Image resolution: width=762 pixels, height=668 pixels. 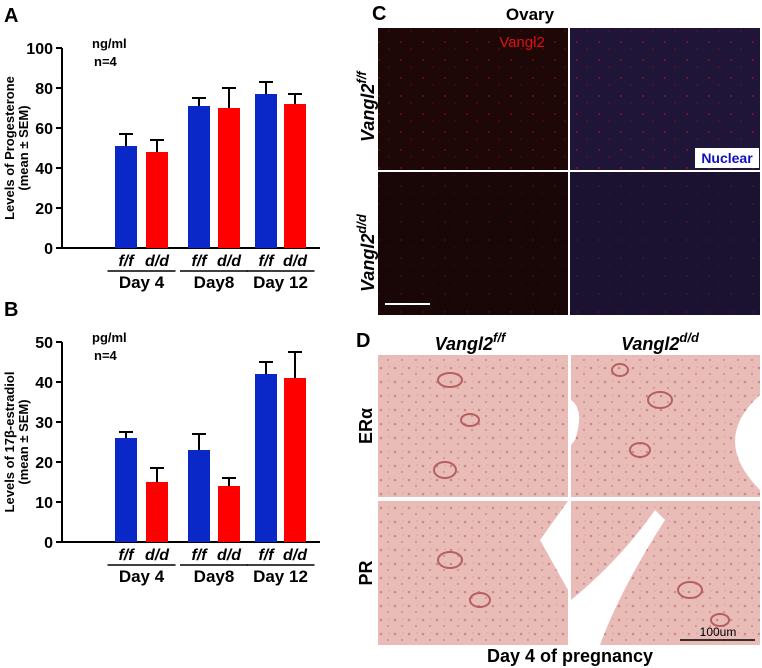 I want to click on y-tick-label: 50, so click(x=44, y=343).